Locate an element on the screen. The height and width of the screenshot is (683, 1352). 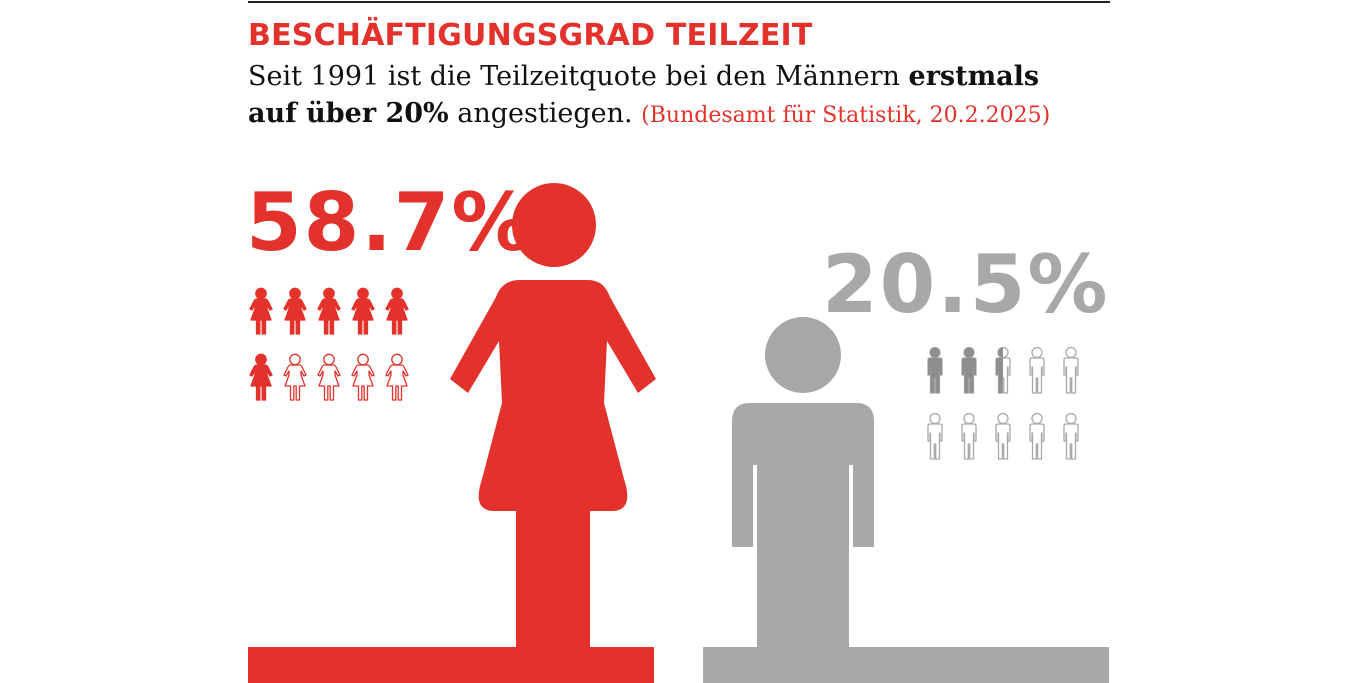
subtitle-bold-2: auf über 20% is located at coordinates (348, 113).